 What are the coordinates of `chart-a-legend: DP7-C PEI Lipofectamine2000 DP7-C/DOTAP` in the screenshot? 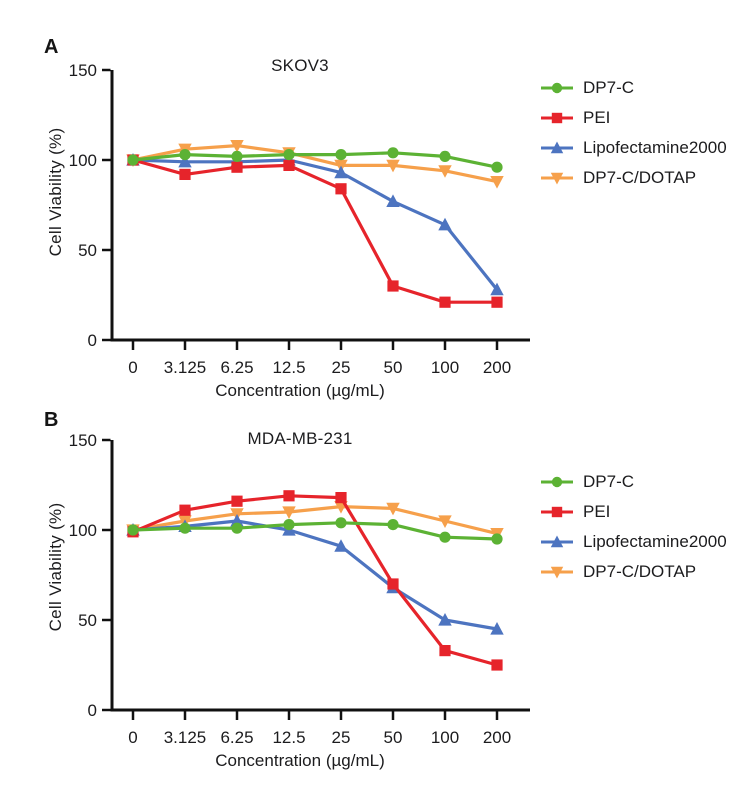 It's located at (633, 133).